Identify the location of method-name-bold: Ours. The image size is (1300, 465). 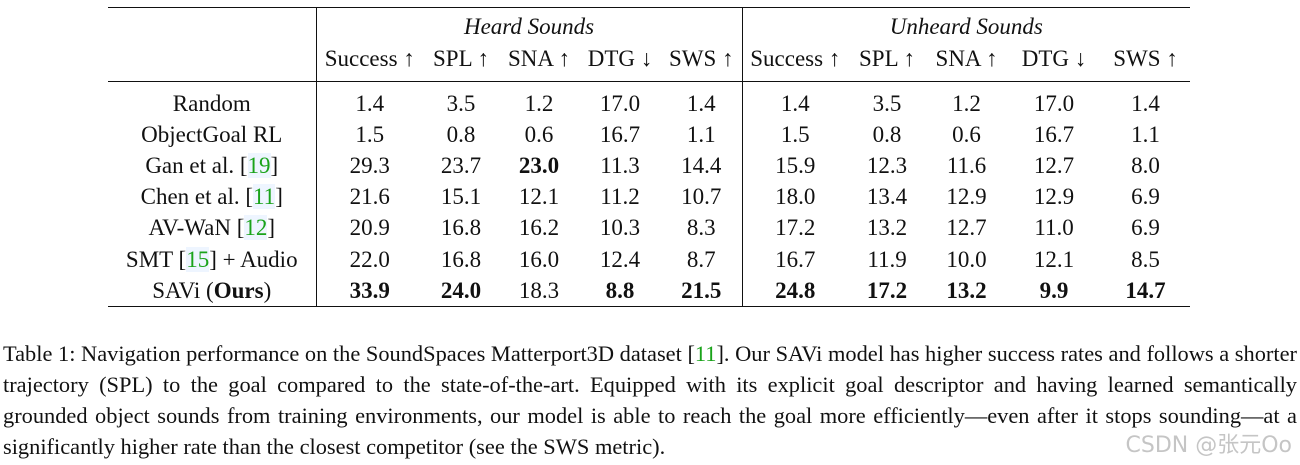
(238, 290).